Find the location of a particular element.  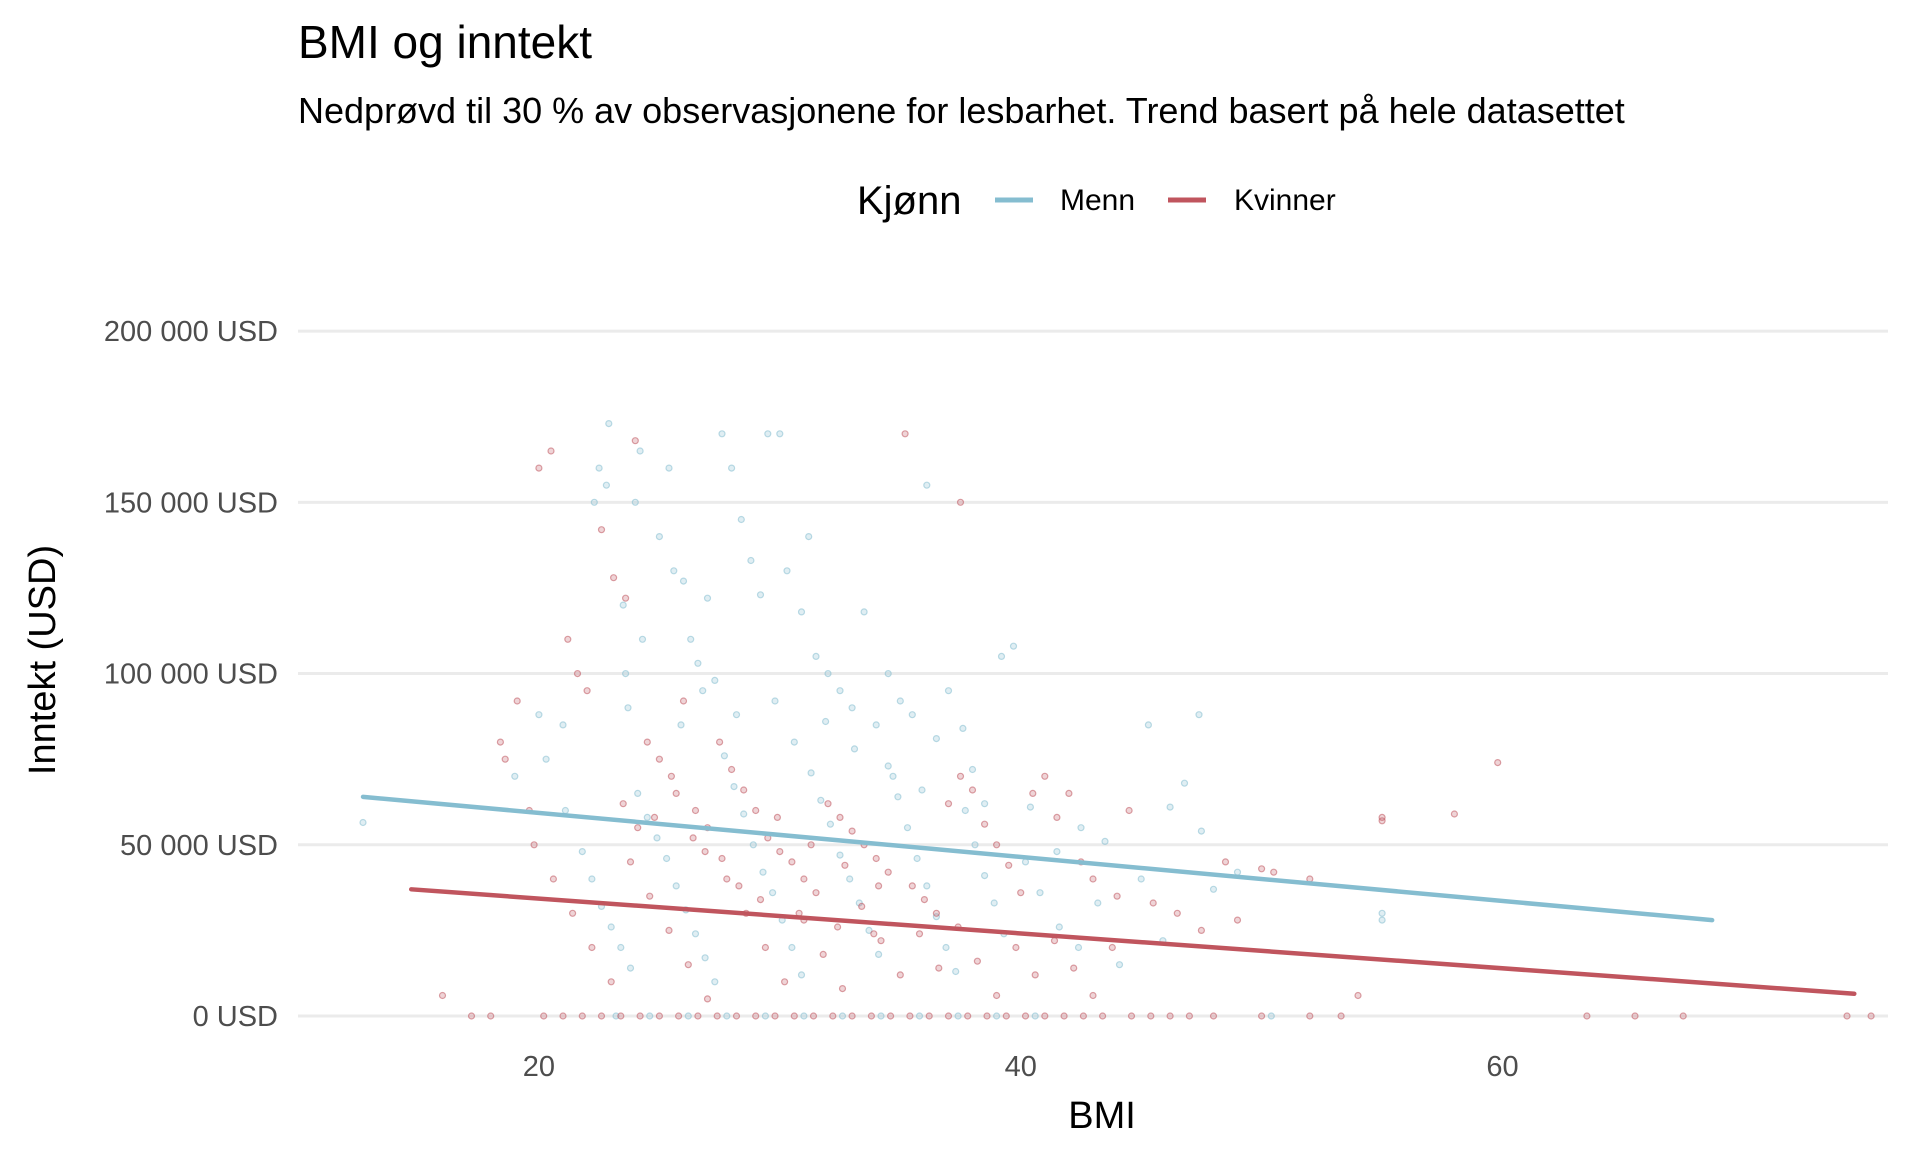

y-axis-label: Inntekt (USD) is located at coordinates (43, 660).